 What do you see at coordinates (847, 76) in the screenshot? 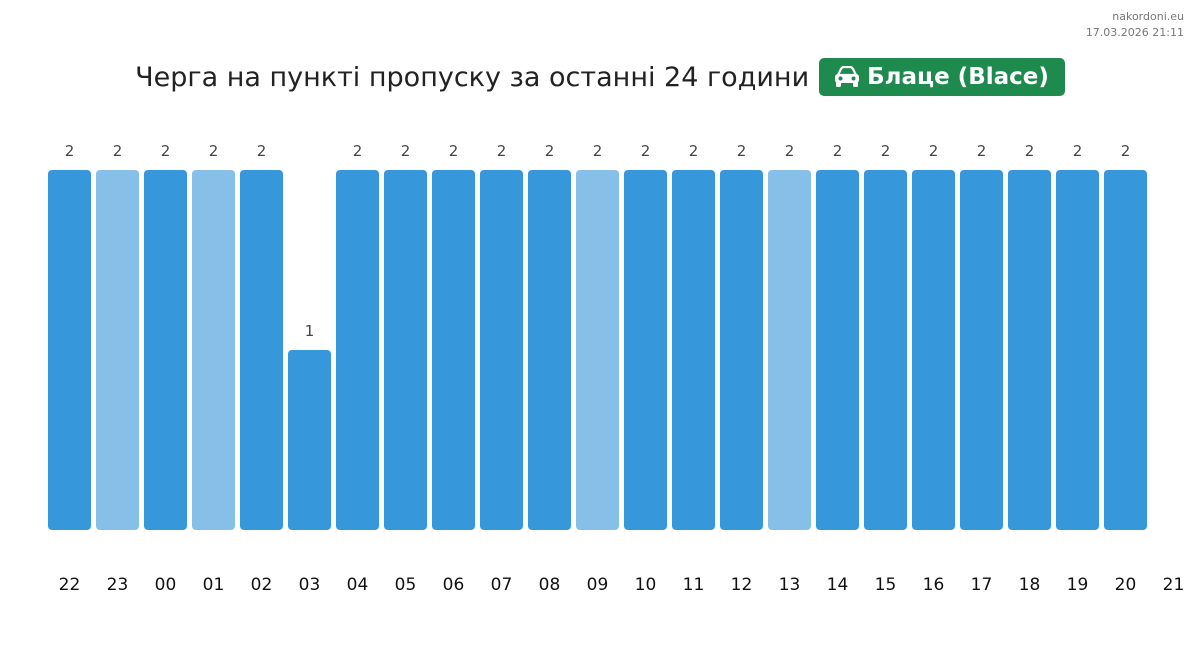
I see `car-icon` at bounding box center [847, 76].